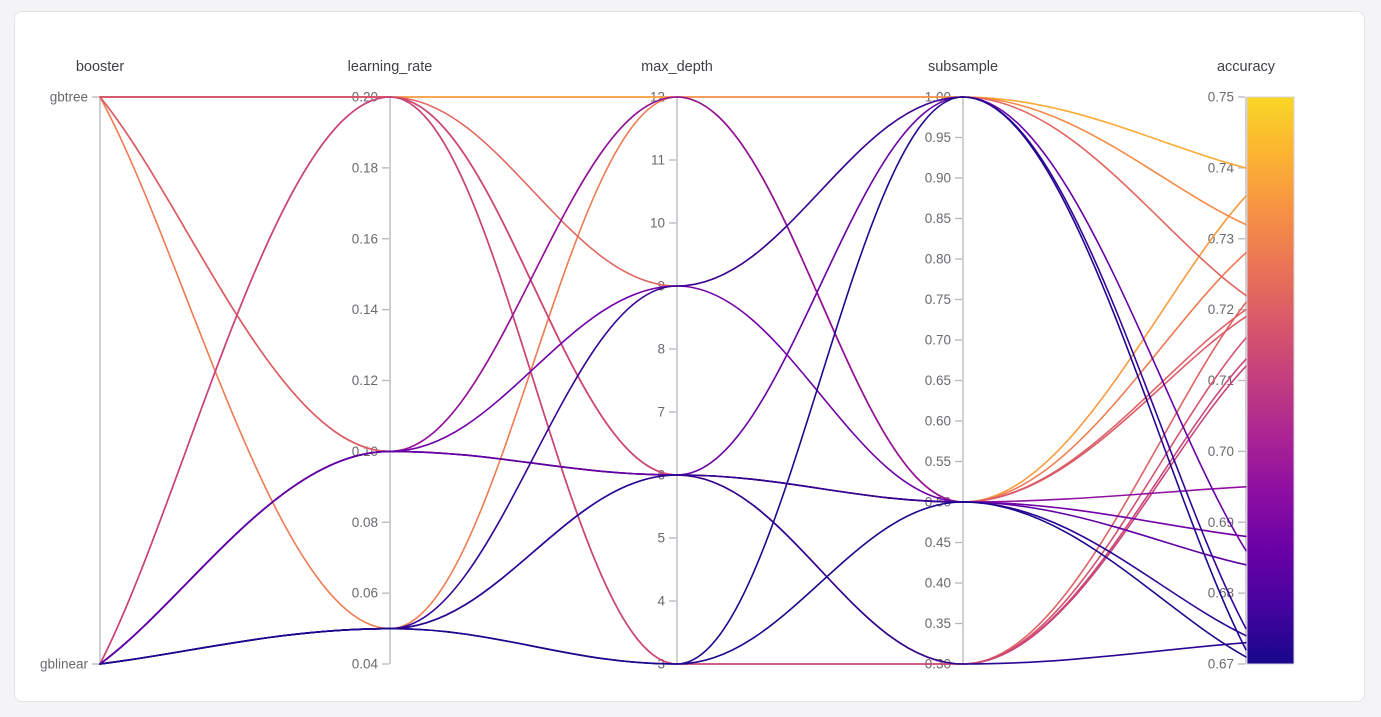 The width and height of the screenshot is (1381, 717). What do you see at coordinates (1221, 309) in the screenshot?
I see `tick-label-accuracy-3: 0.72` at bounding box center [1221, 309].